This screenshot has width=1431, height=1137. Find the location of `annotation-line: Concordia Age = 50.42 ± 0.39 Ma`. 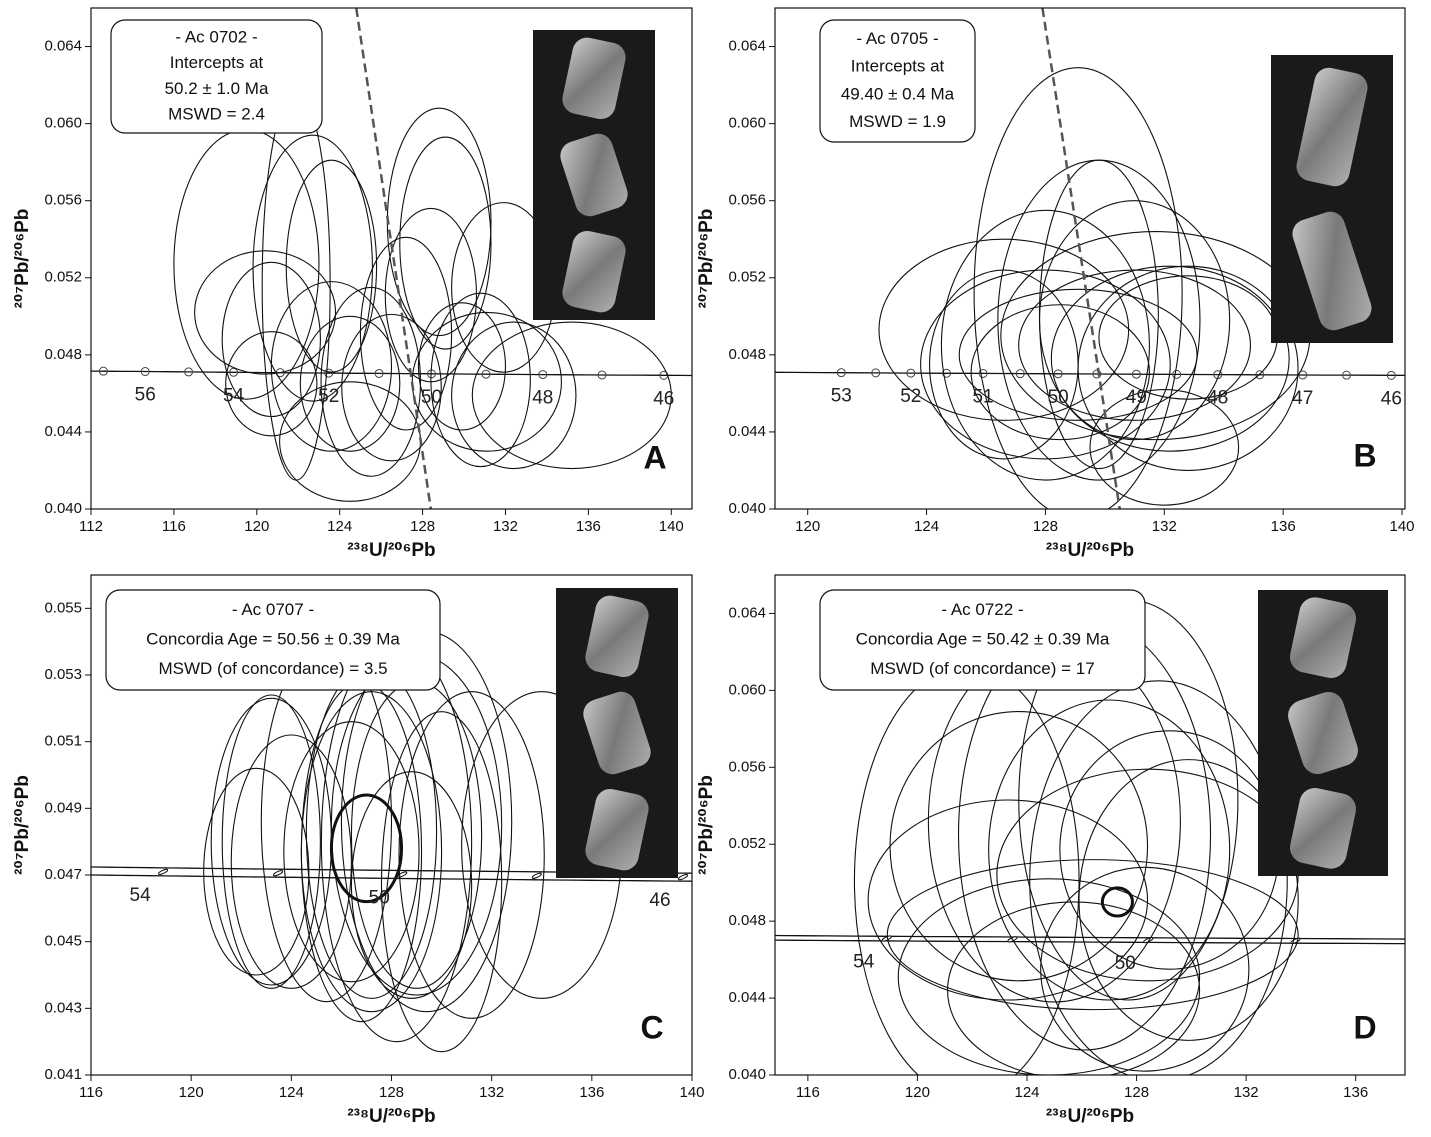

annotation-line: Concordia Age = 50.42 ± 0.39 Ma is located at coordinates (983, 638).